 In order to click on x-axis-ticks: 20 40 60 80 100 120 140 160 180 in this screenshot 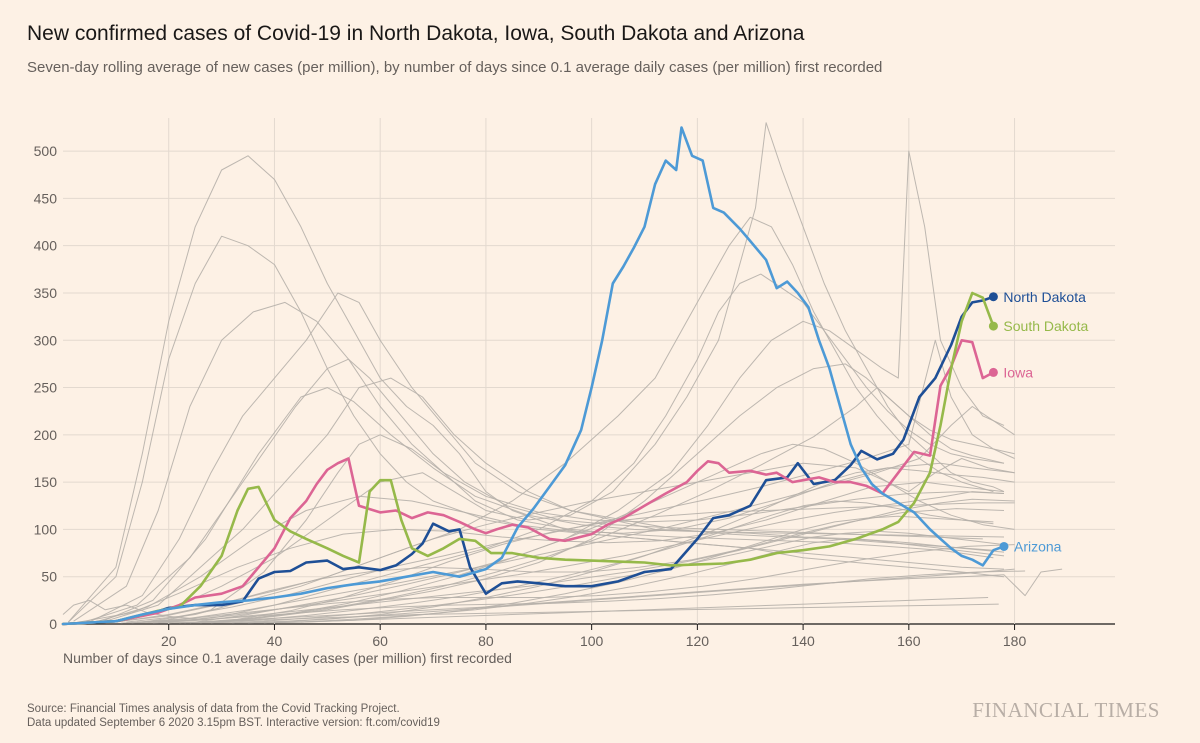, I will do `click(594, 636)`.